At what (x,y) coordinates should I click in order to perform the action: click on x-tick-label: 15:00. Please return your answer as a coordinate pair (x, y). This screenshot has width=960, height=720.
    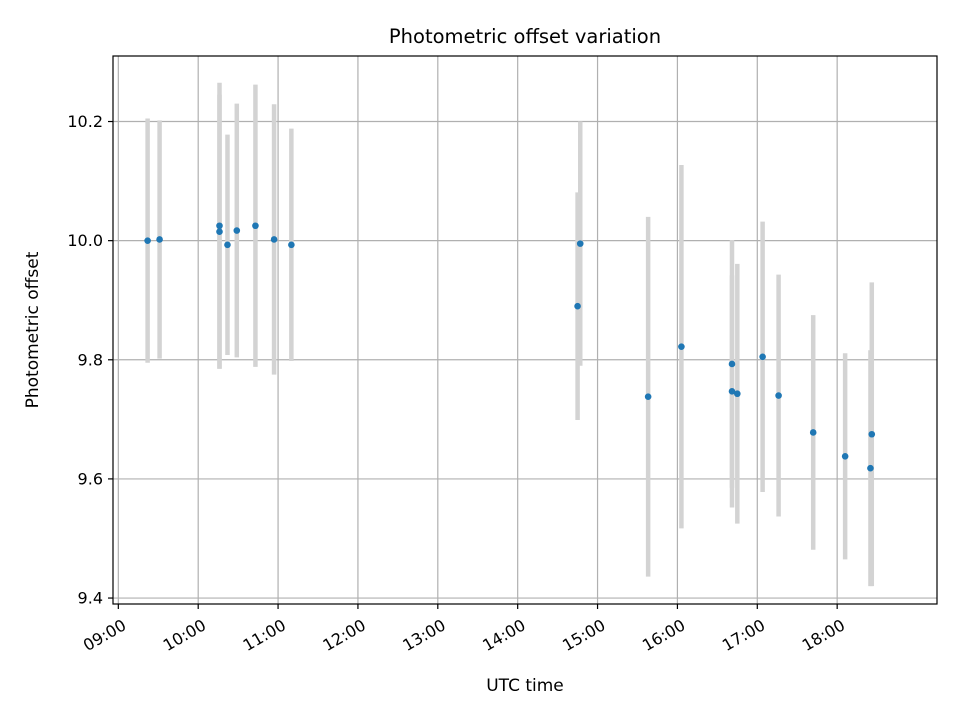
    Looking at the image, I should click on (583, 635).